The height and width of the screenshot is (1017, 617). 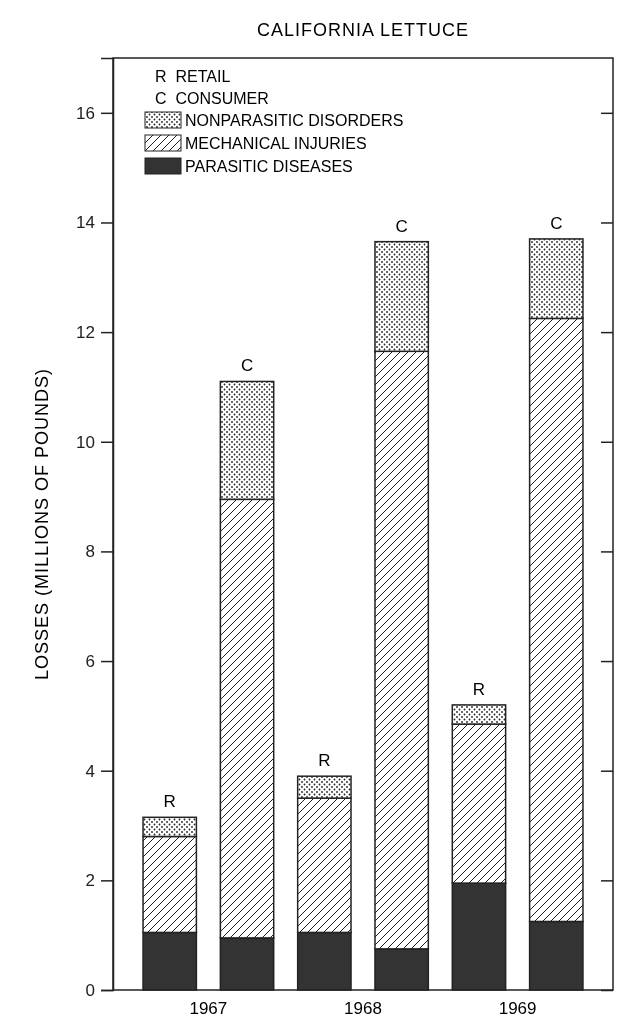 What do you see at coordinates (85, 223) in the screenshot?
I see `y-tick-label: 14` at bounding box center [85, 223].